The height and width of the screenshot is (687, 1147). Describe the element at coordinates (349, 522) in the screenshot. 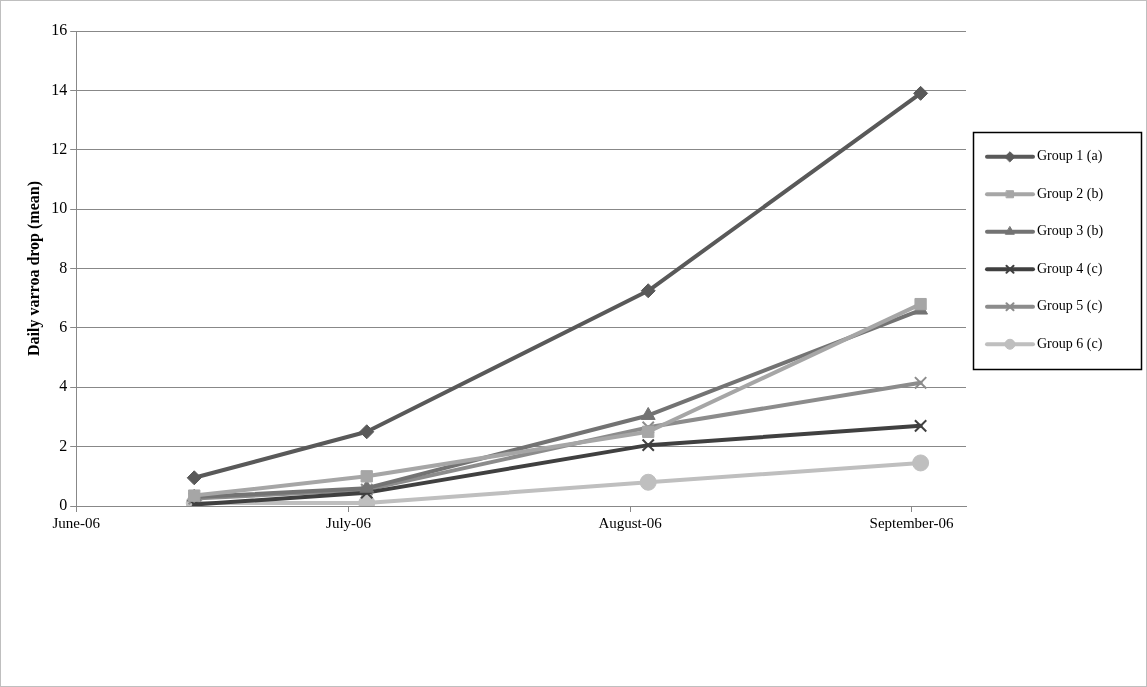

I see `x-tick-label: July-06` at that location.